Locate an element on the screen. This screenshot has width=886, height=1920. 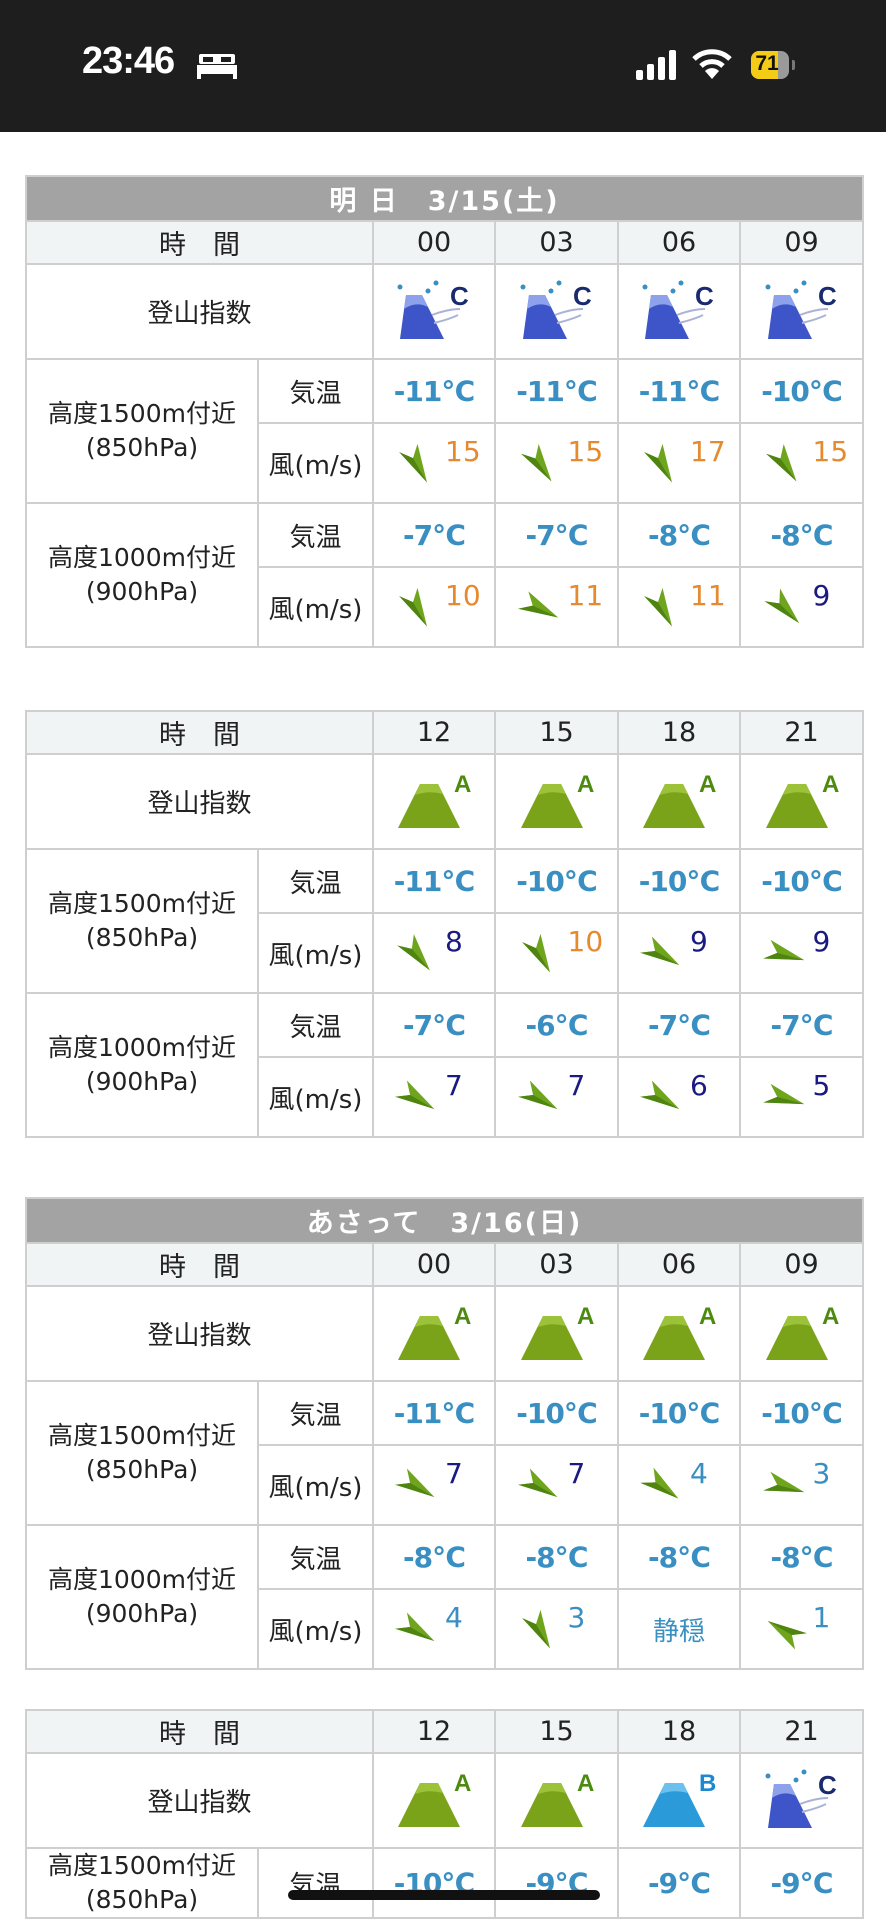
status-bar: 23:46 71 is located at coordinates (443, 66).